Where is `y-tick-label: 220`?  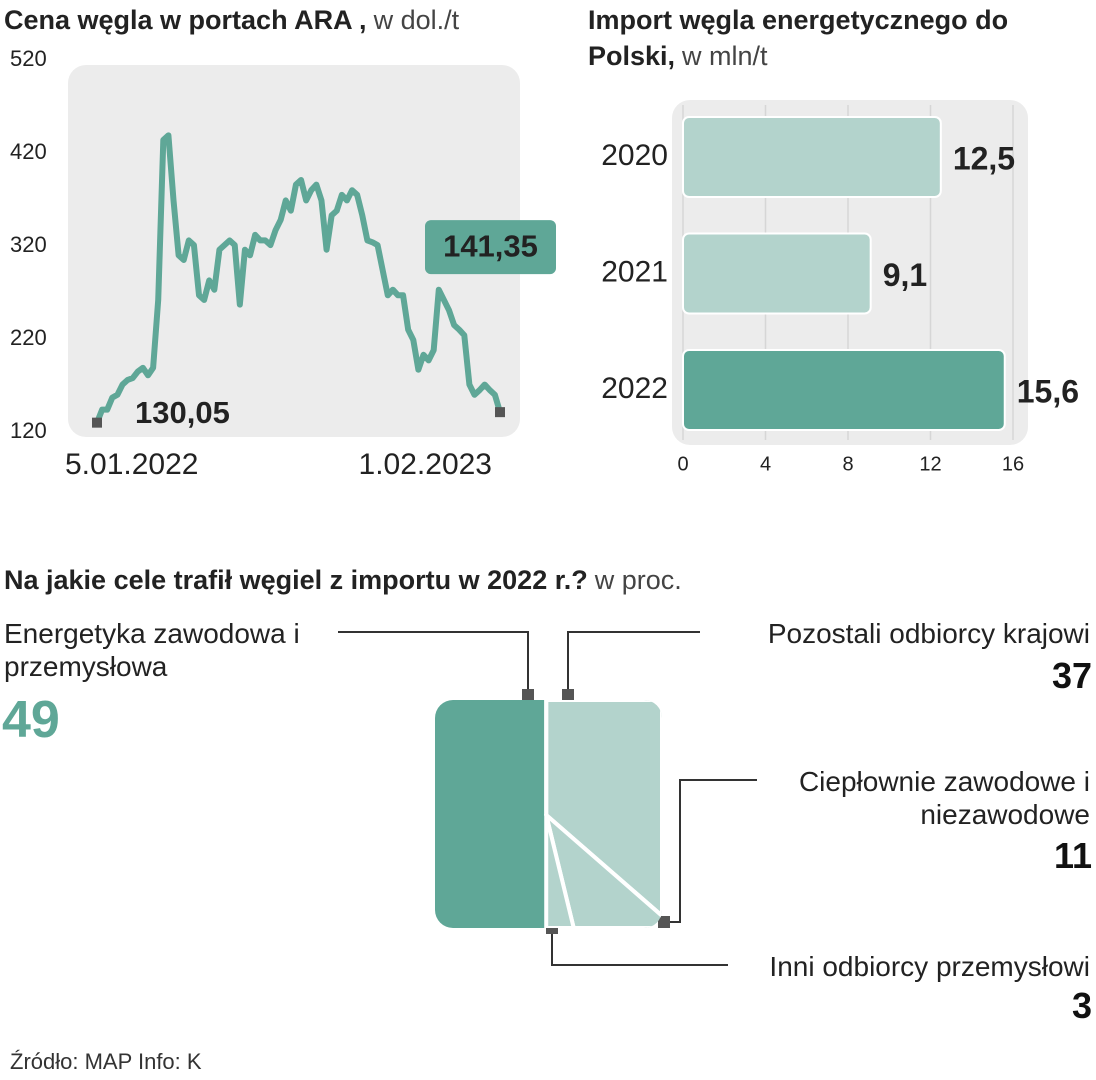 y-tick-label: 220 is located at coordinates (28, 337).